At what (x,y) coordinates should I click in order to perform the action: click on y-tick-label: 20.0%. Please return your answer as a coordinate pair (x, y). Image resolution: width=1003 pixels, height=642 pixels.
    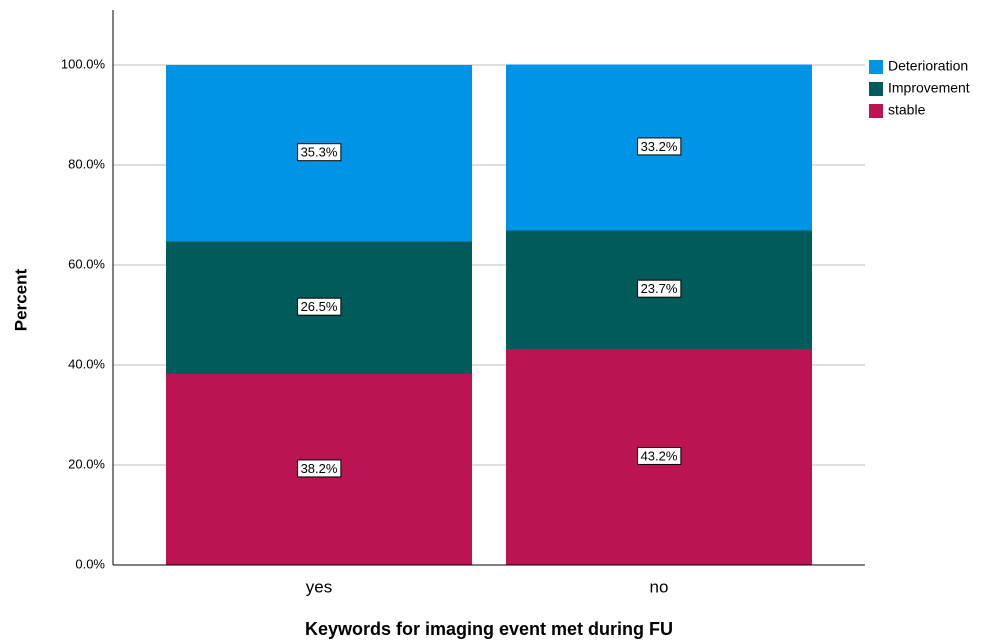
    Looking at the image, I should click on (86, 463).